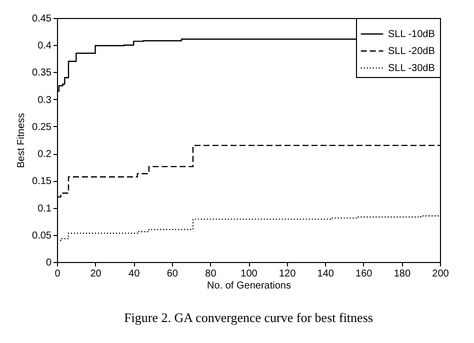  I want to click on x-tick-label: 0, so click(57, 274).